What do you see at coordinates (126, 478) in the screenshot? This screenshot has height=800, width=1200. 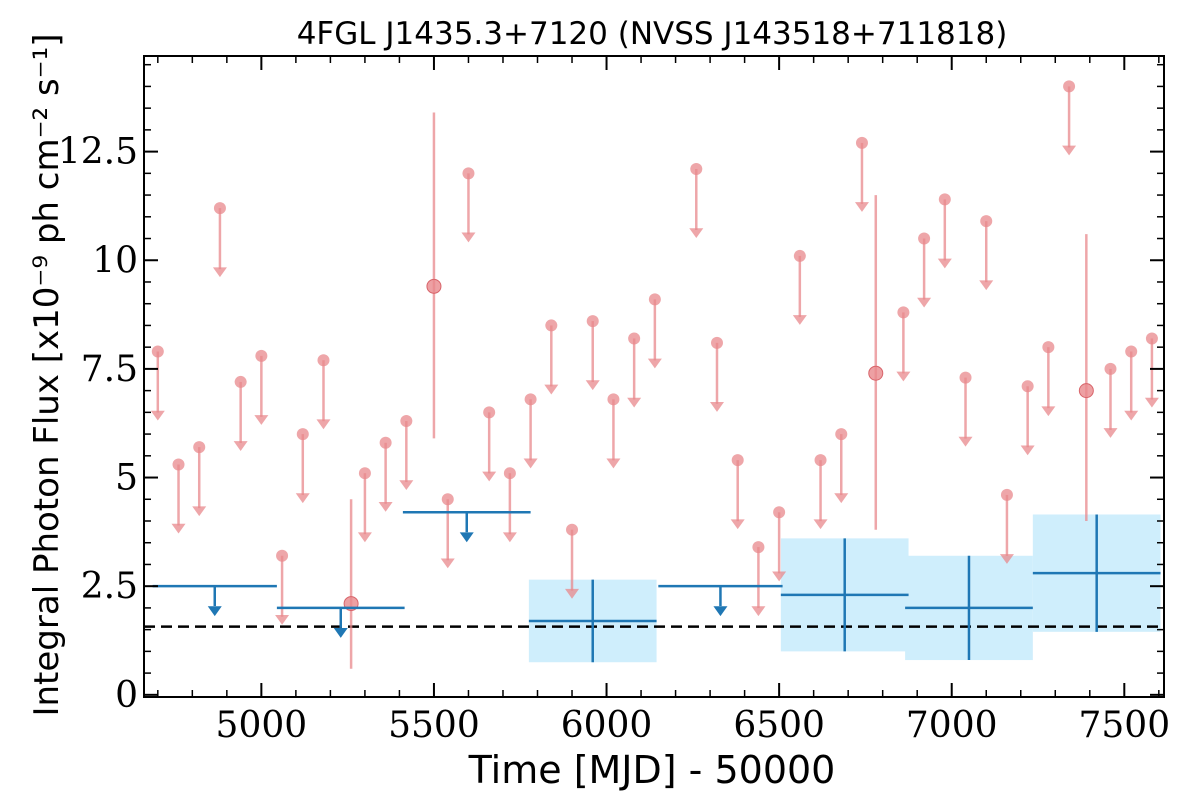 I see `y-tick-label: 5` at bounding box center [126, 478].